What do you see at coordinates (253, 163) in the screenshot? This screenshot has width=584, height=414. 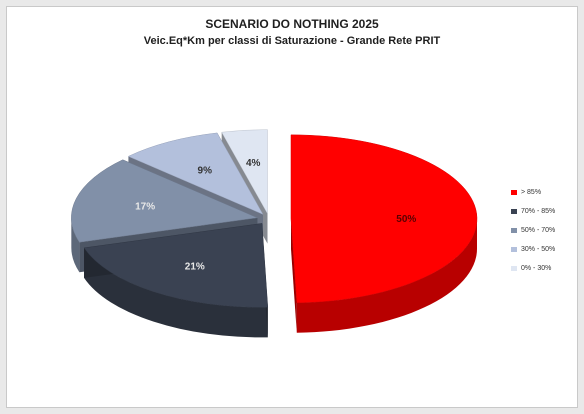 I see `data-label-5: 4%` at bounding box center [253, 163].